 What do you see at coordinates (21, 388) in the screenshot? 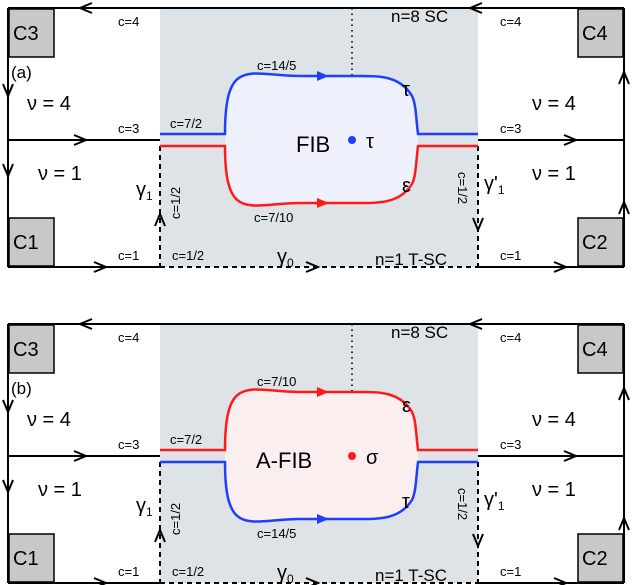
I see `panel-tag: (b)` at bounding box center [21, 388].